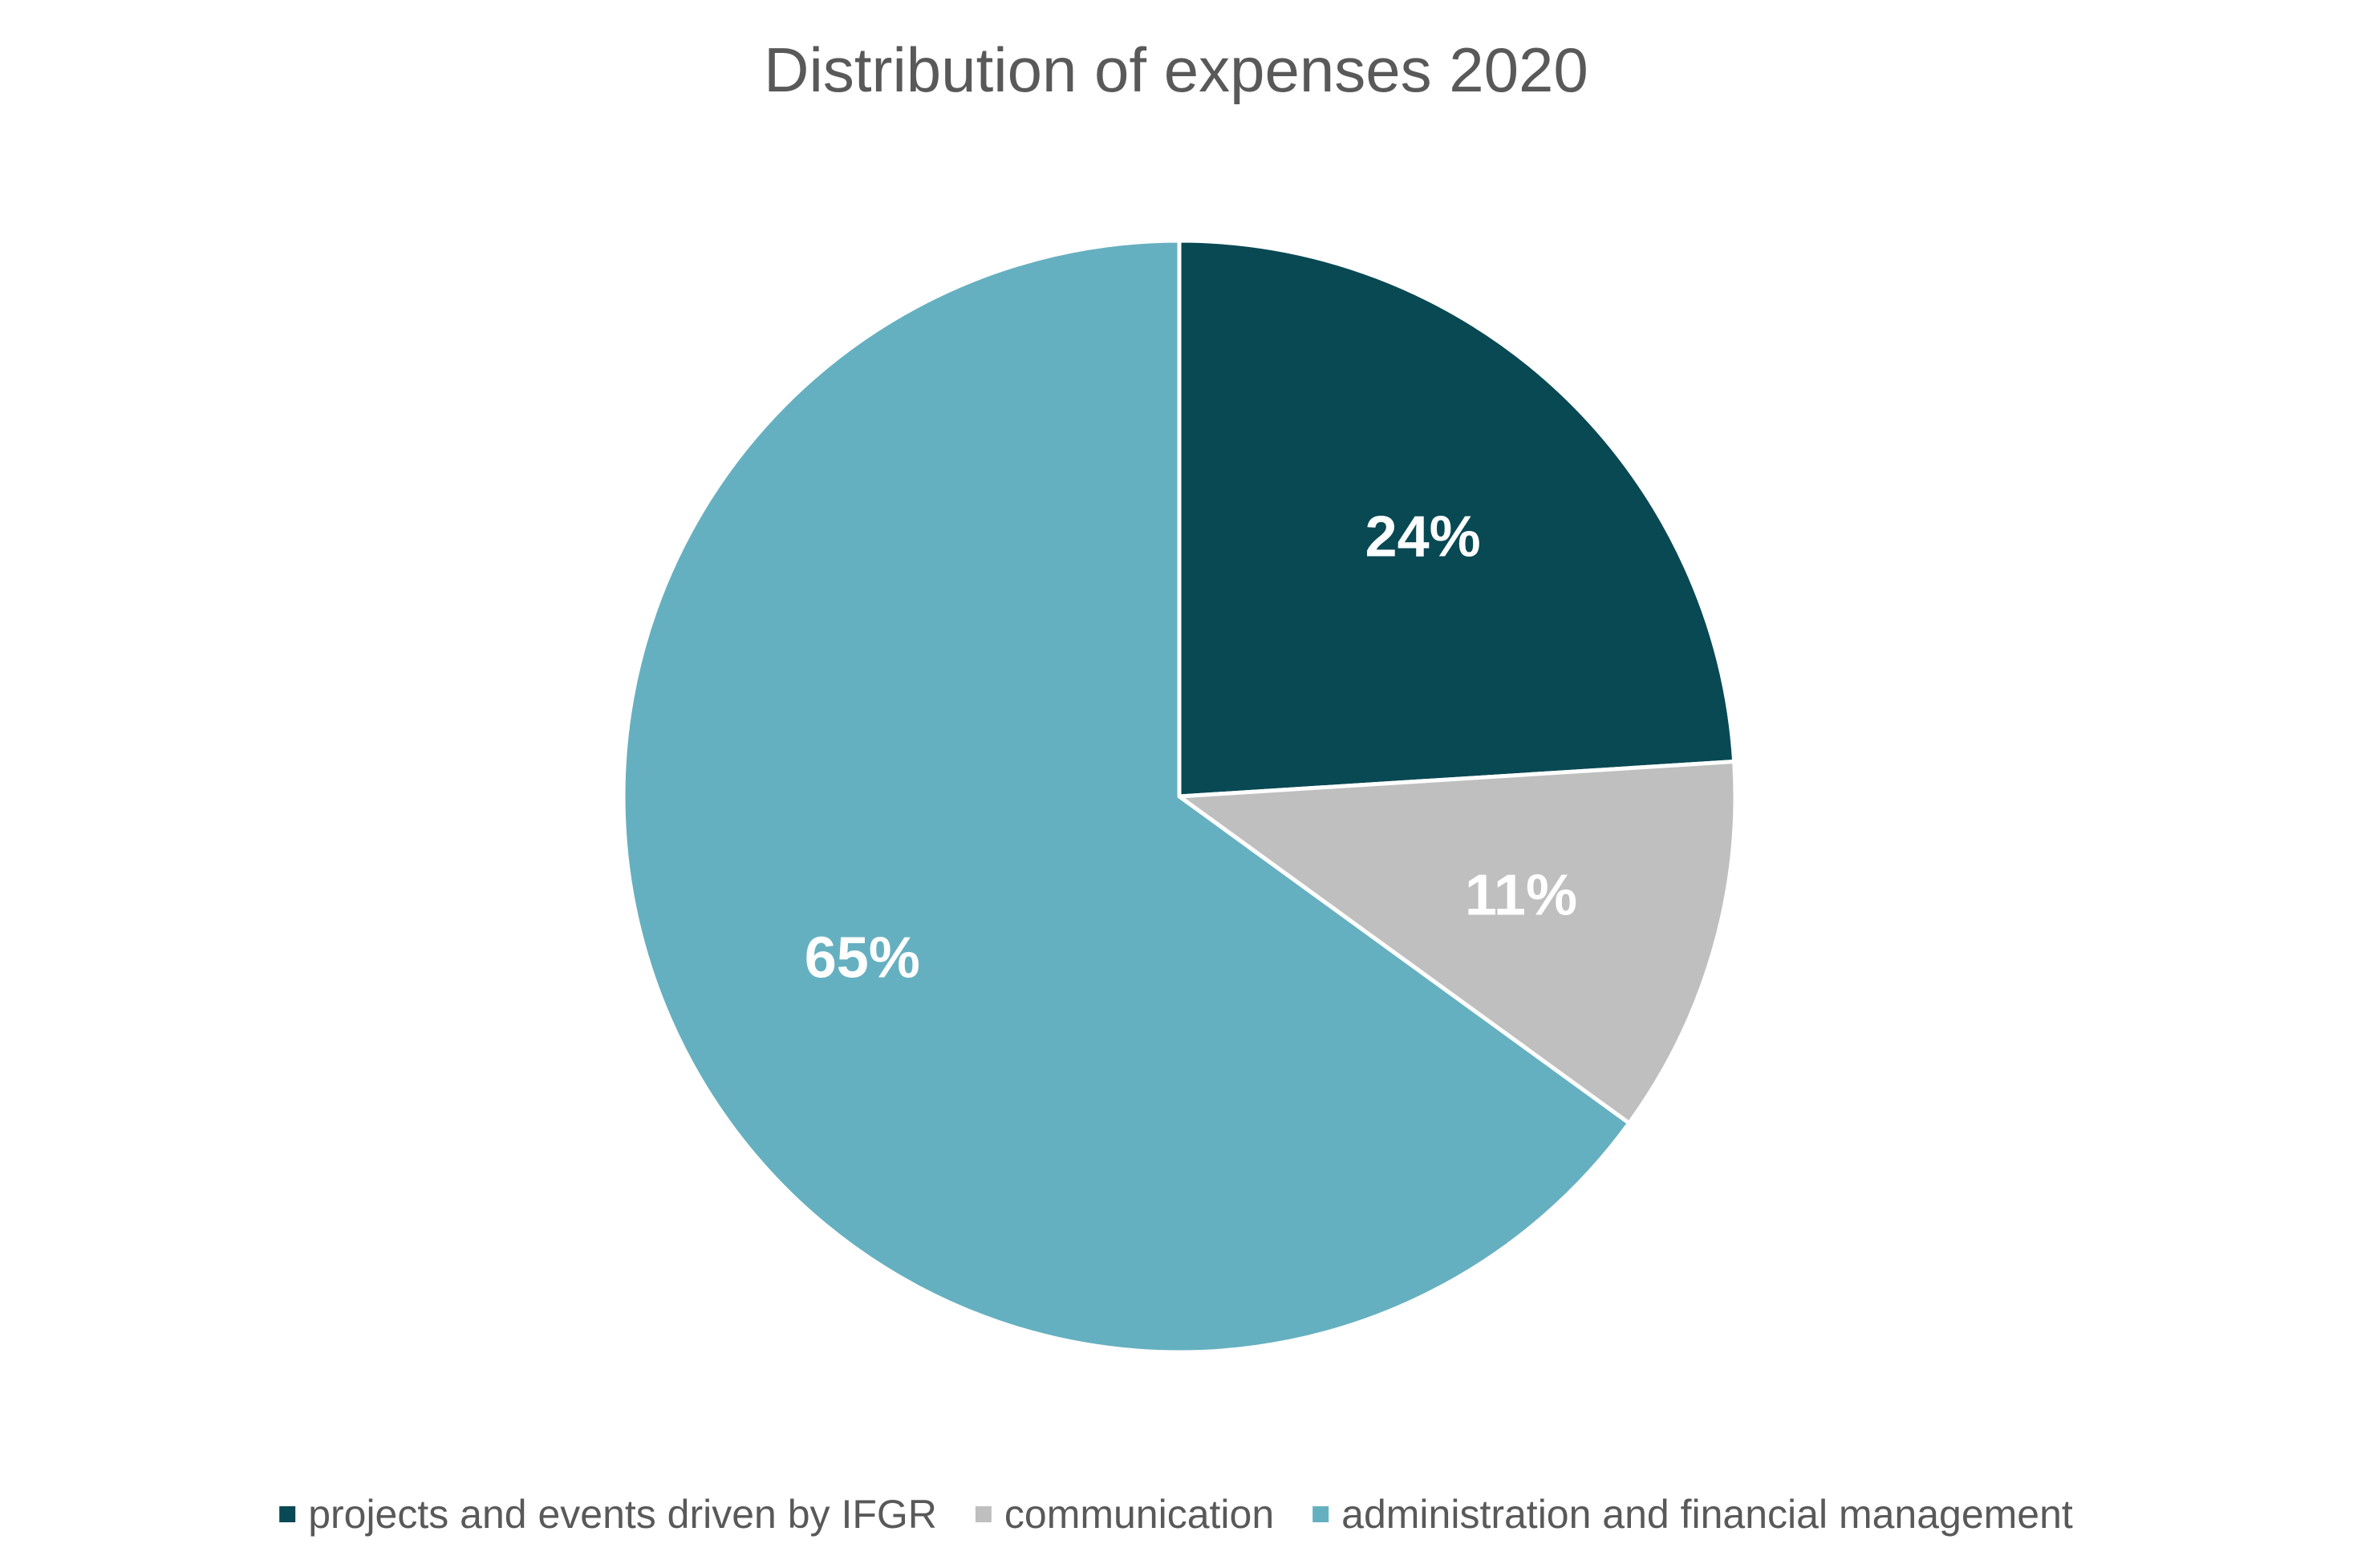 Image resolution: width=2353 pixels, height=1568 pixels. I want to click on legend-item-administration-and-financial-management: administration and financial management, so click(1693, 1514).